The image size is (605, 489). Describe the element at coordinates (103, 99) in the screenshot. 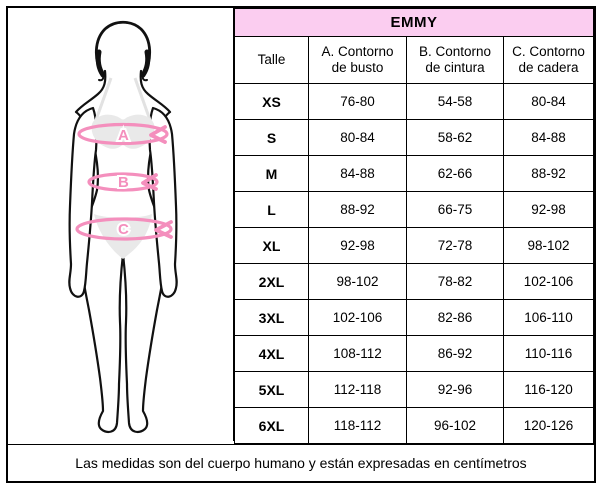

I see `figure-bra-strap-left` at that location.